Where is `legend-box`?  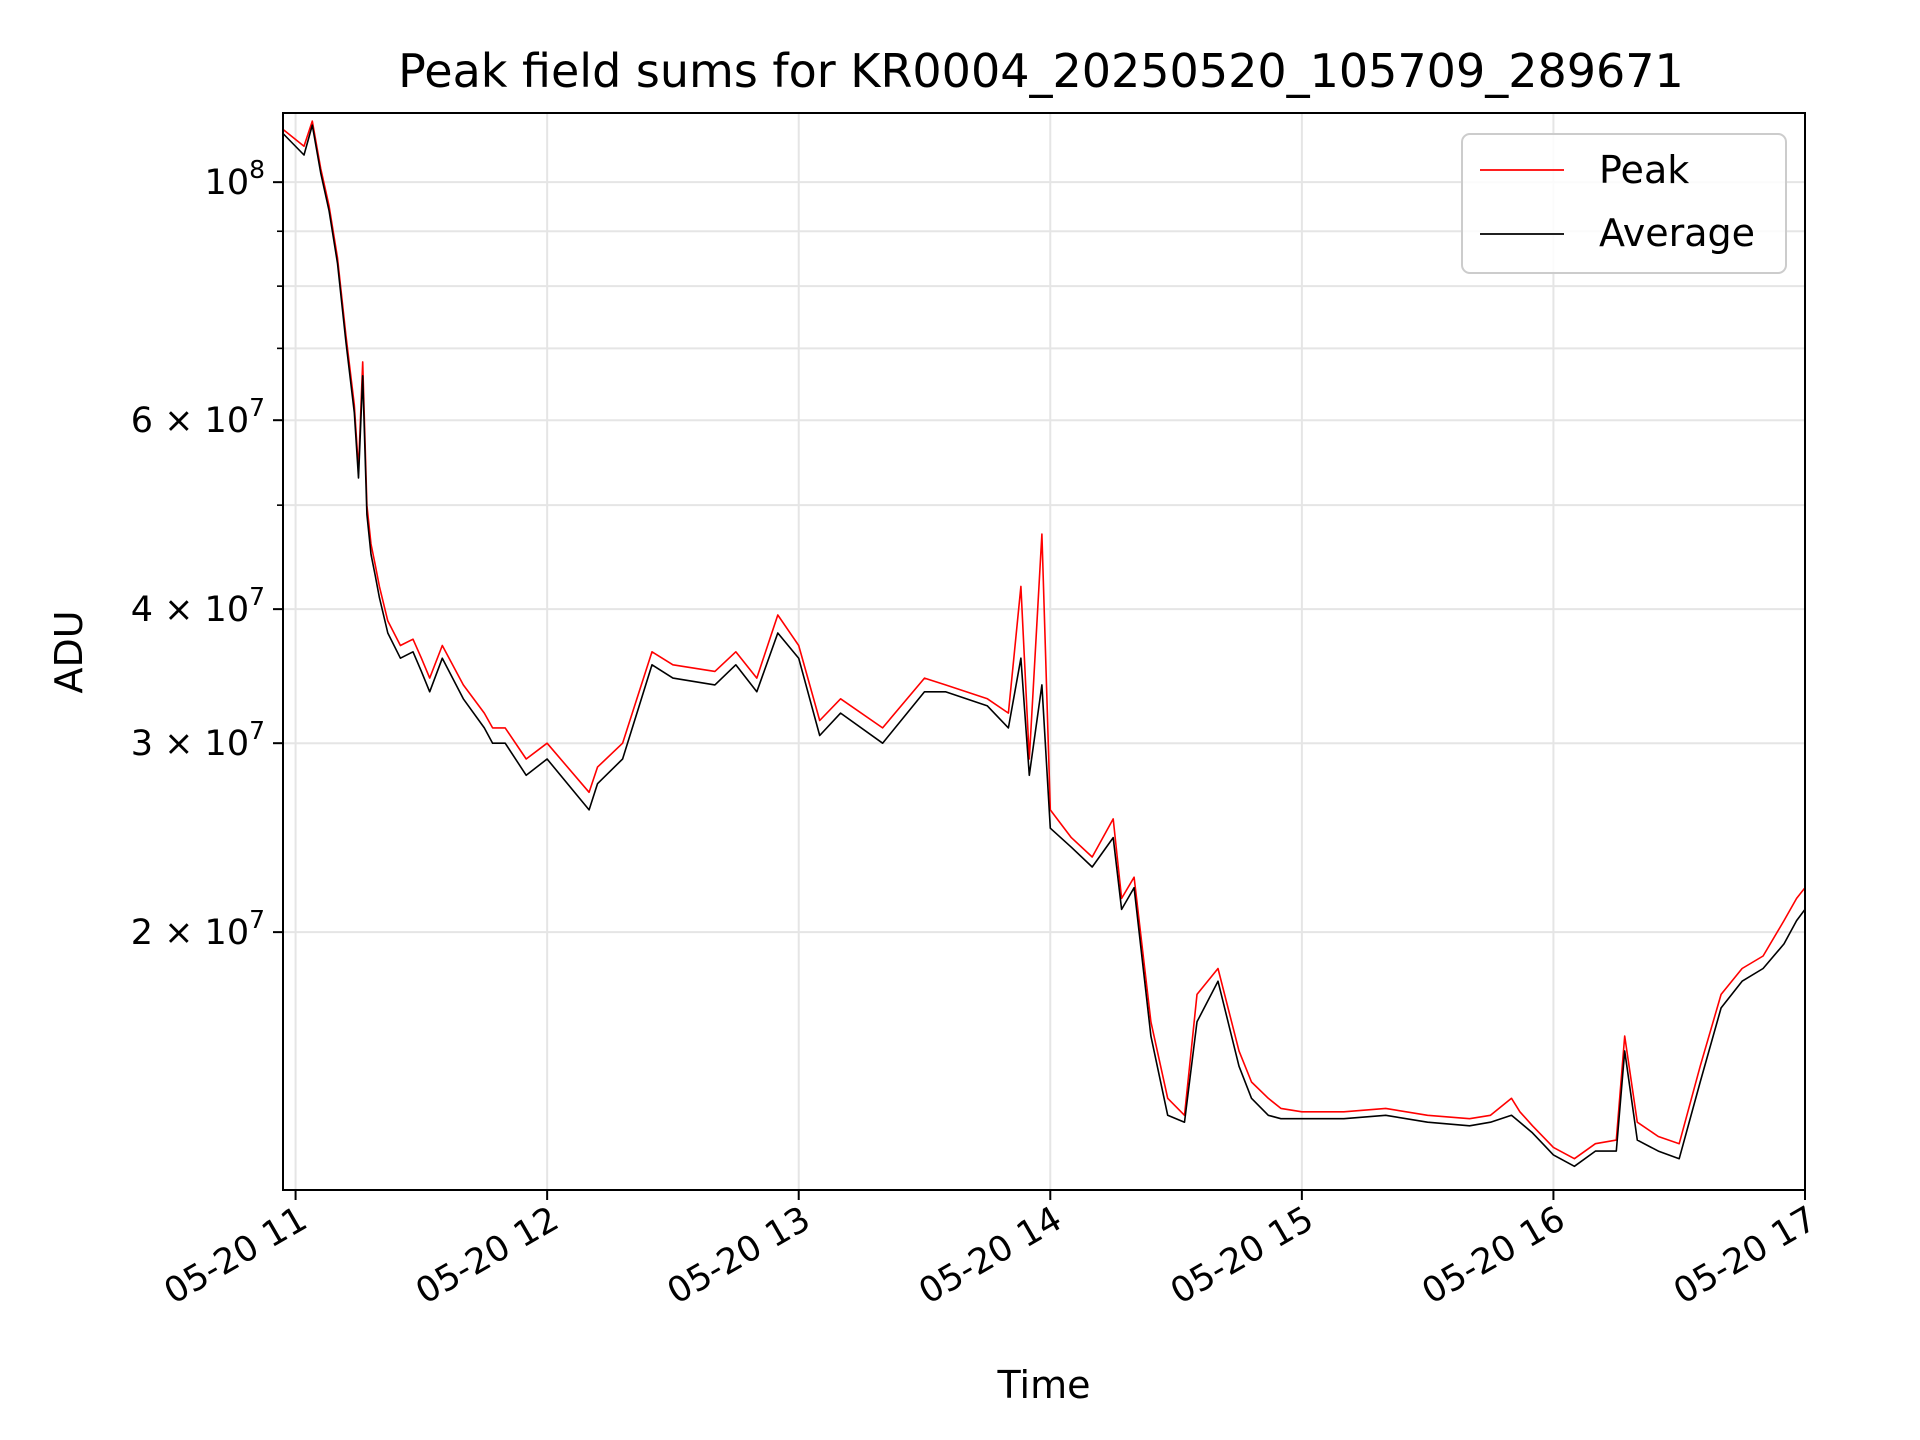 legend-box is located at coordinates (1624, 203).